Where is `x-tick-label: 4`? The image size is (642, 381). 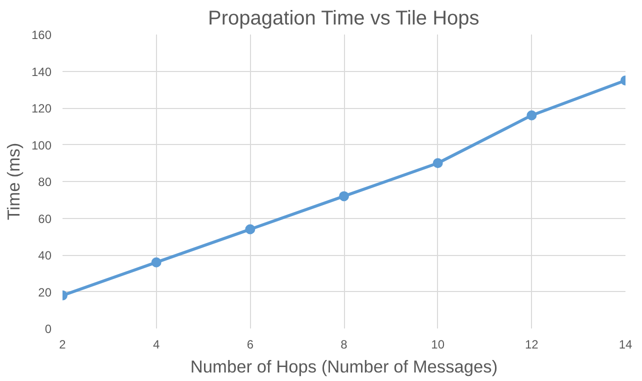
x-tick-label: 4 is located at coordinates (156, 345).